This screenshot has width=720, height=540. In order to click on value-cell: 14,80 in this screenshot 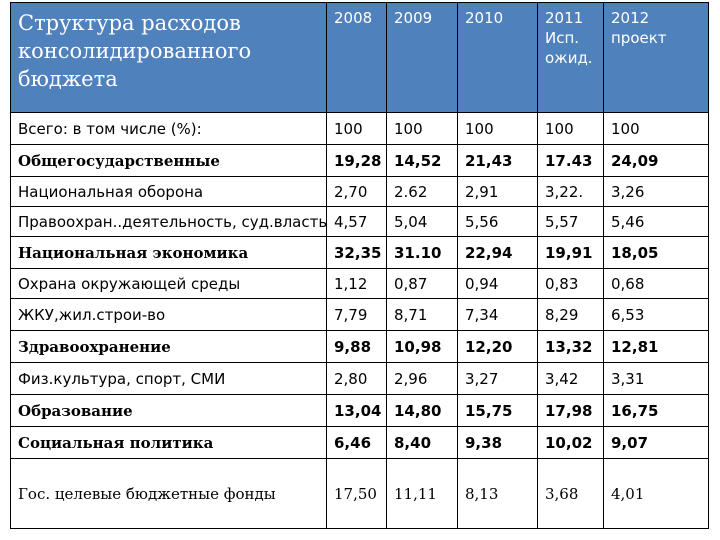, I will do `click(422, 410)`.